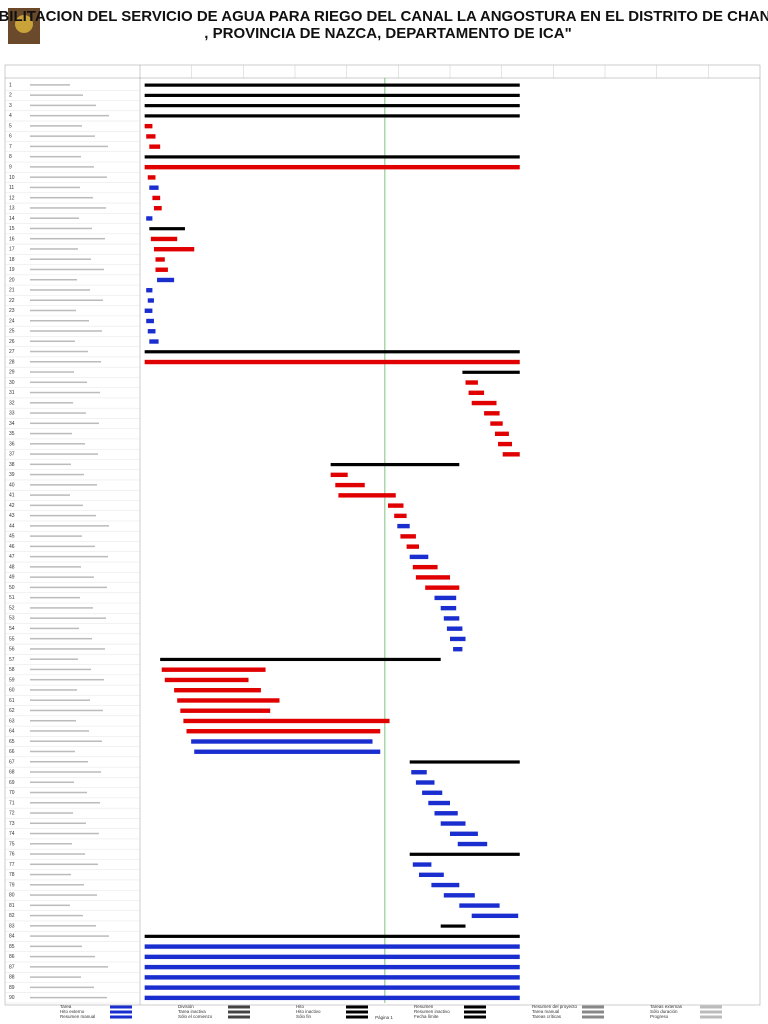 Image resolution: width=768 pixels, height=1024 pixels. What do you see at coordinates (10, 96) in the screenshot?
I see `row-id: 2` at bounding box center [10, 96].